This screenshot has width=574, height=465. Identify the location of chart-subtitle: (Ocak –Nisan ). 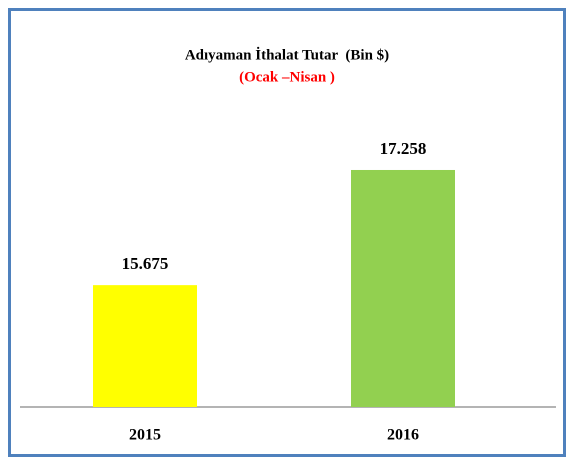
(287, 77).